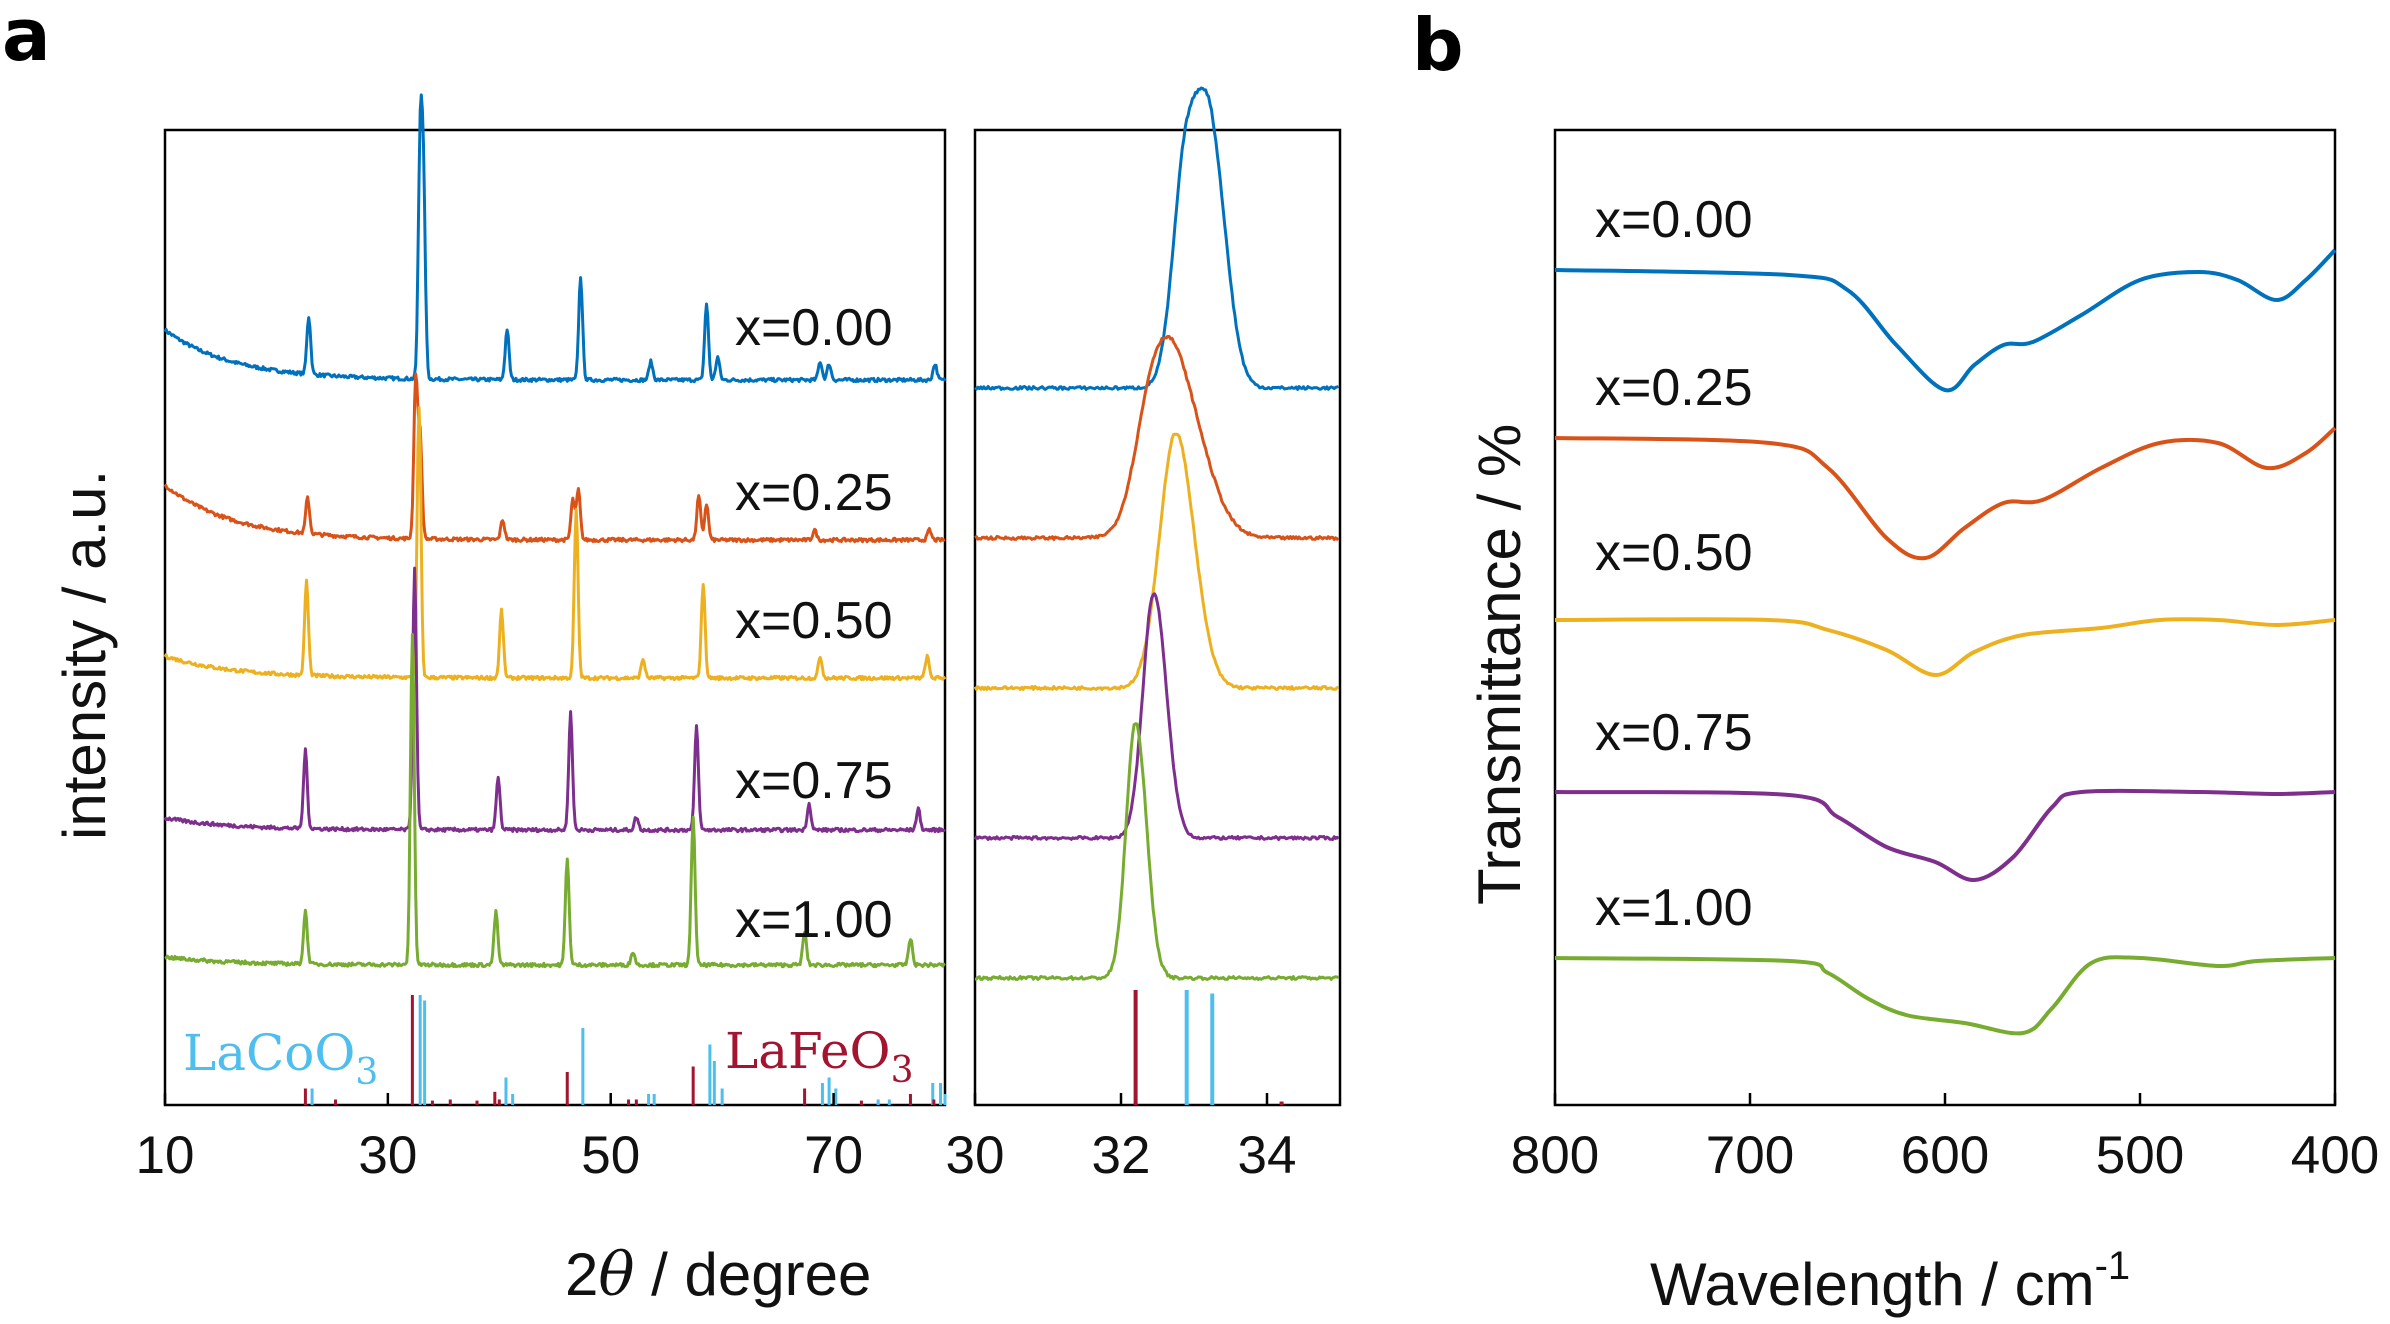 This screenshot has width=2390, height=1324. What do you see at coordinates (2335, 1155) in the screenshot?
I see `ftir-xtick-label-400: 400` at bounding box center [2335, 1155].